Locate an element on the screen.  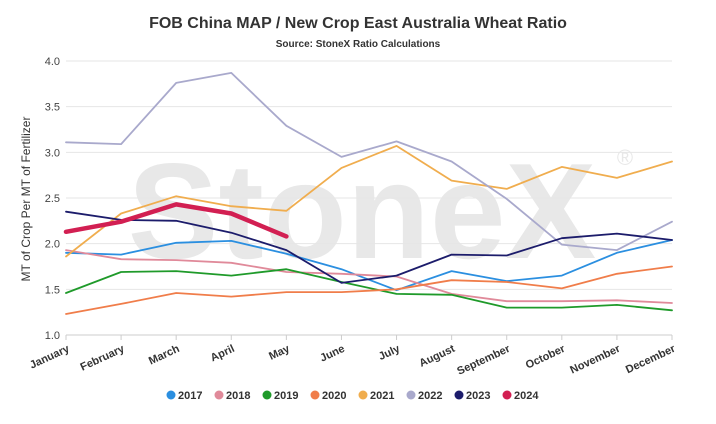
series-line-2020 is located at coordinates (369, 290).